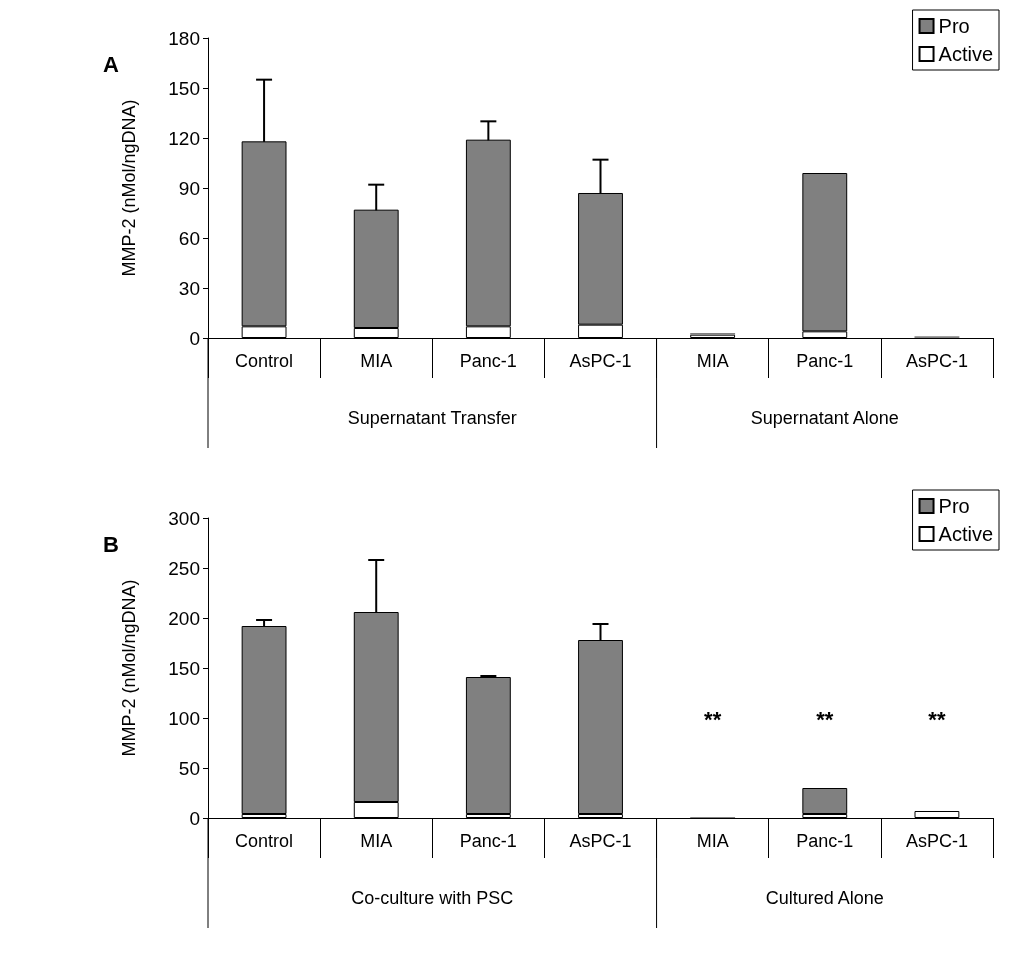 The height and width of the screenshot is (965, 1009). What do you see at coordinates (824, 898) in the screenshot?
I see `text: Cultured Alone` at bounding box center [824, 898].